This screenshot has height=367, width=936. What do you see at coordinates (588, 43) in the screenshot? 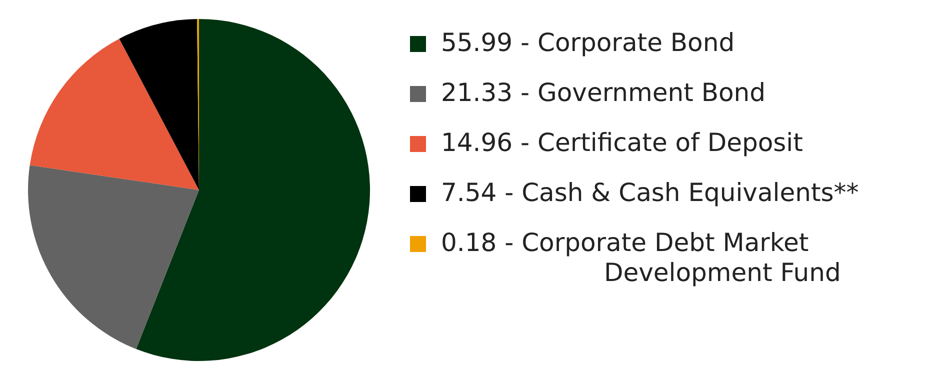
I see `legend-label: 55.99 - Corporate Bond` at bounding box center [588, 43].